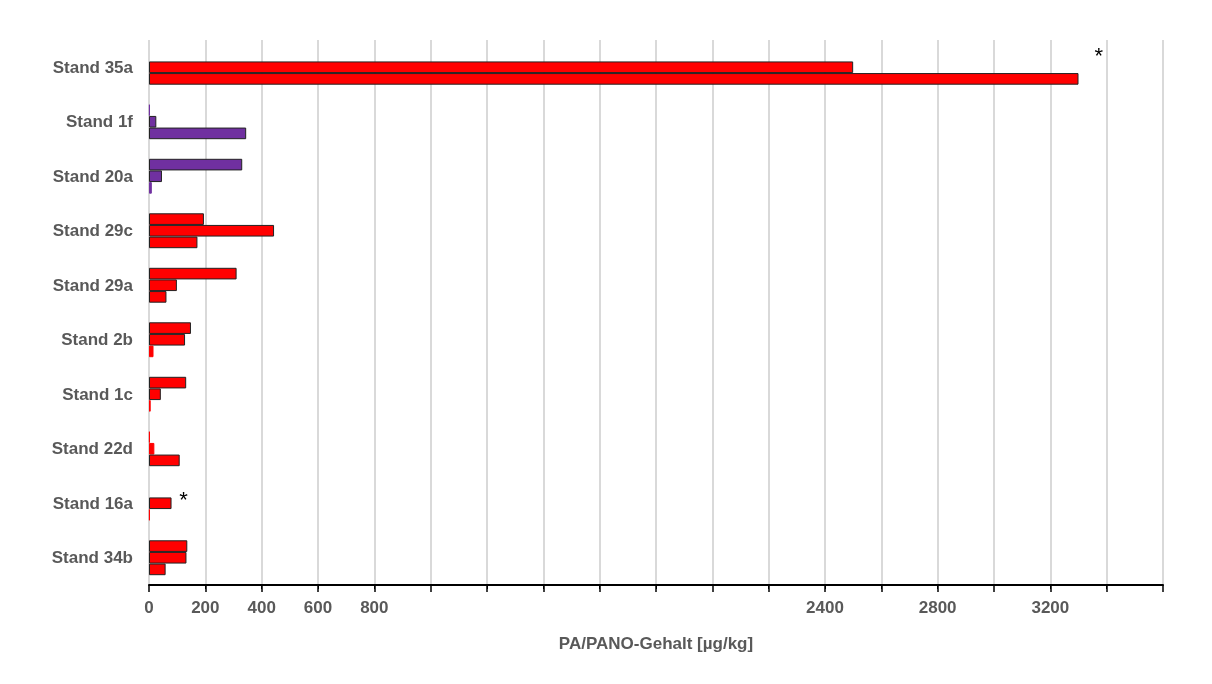 The image size is (1212, 684). Describe the element at coordinates (205, 607) in the screenshot. I see `x-tick-label: 200` at that location.